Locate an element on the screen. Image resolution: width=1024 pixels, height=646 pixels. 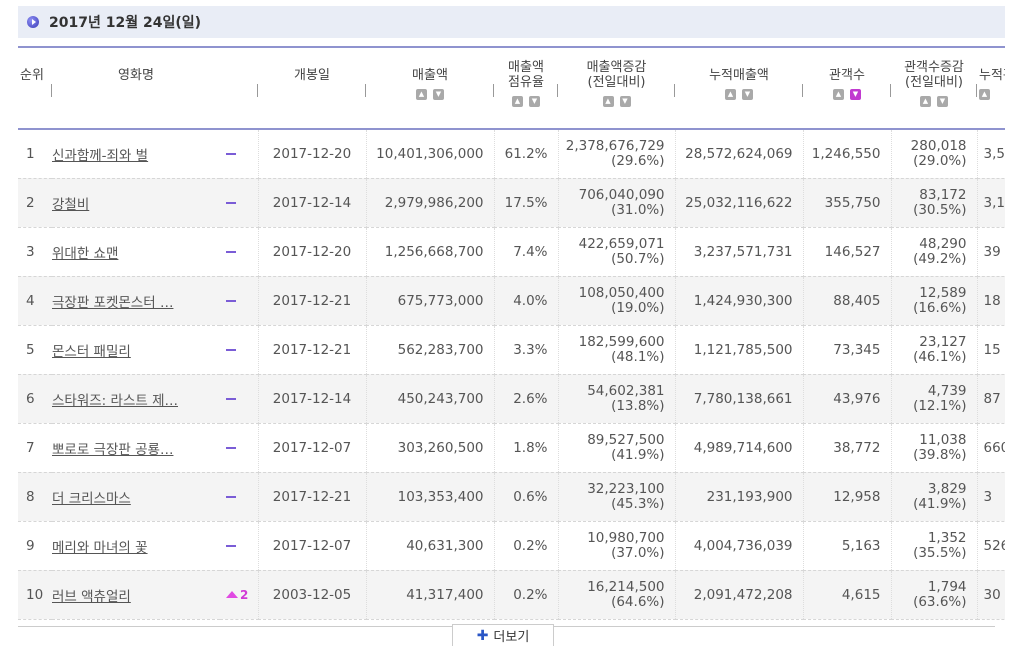
sales-delta-value: 422,659,071 is located at coordinates (621, 243).